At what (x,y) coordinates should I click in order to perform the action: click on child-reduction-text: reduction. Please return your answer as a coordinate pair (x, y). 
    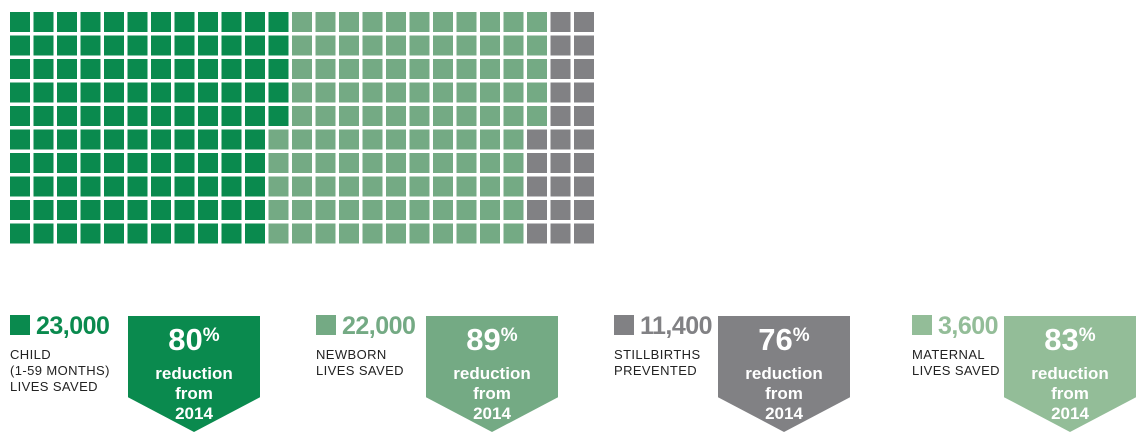
    Looking at the image, I should click on (194, 373).